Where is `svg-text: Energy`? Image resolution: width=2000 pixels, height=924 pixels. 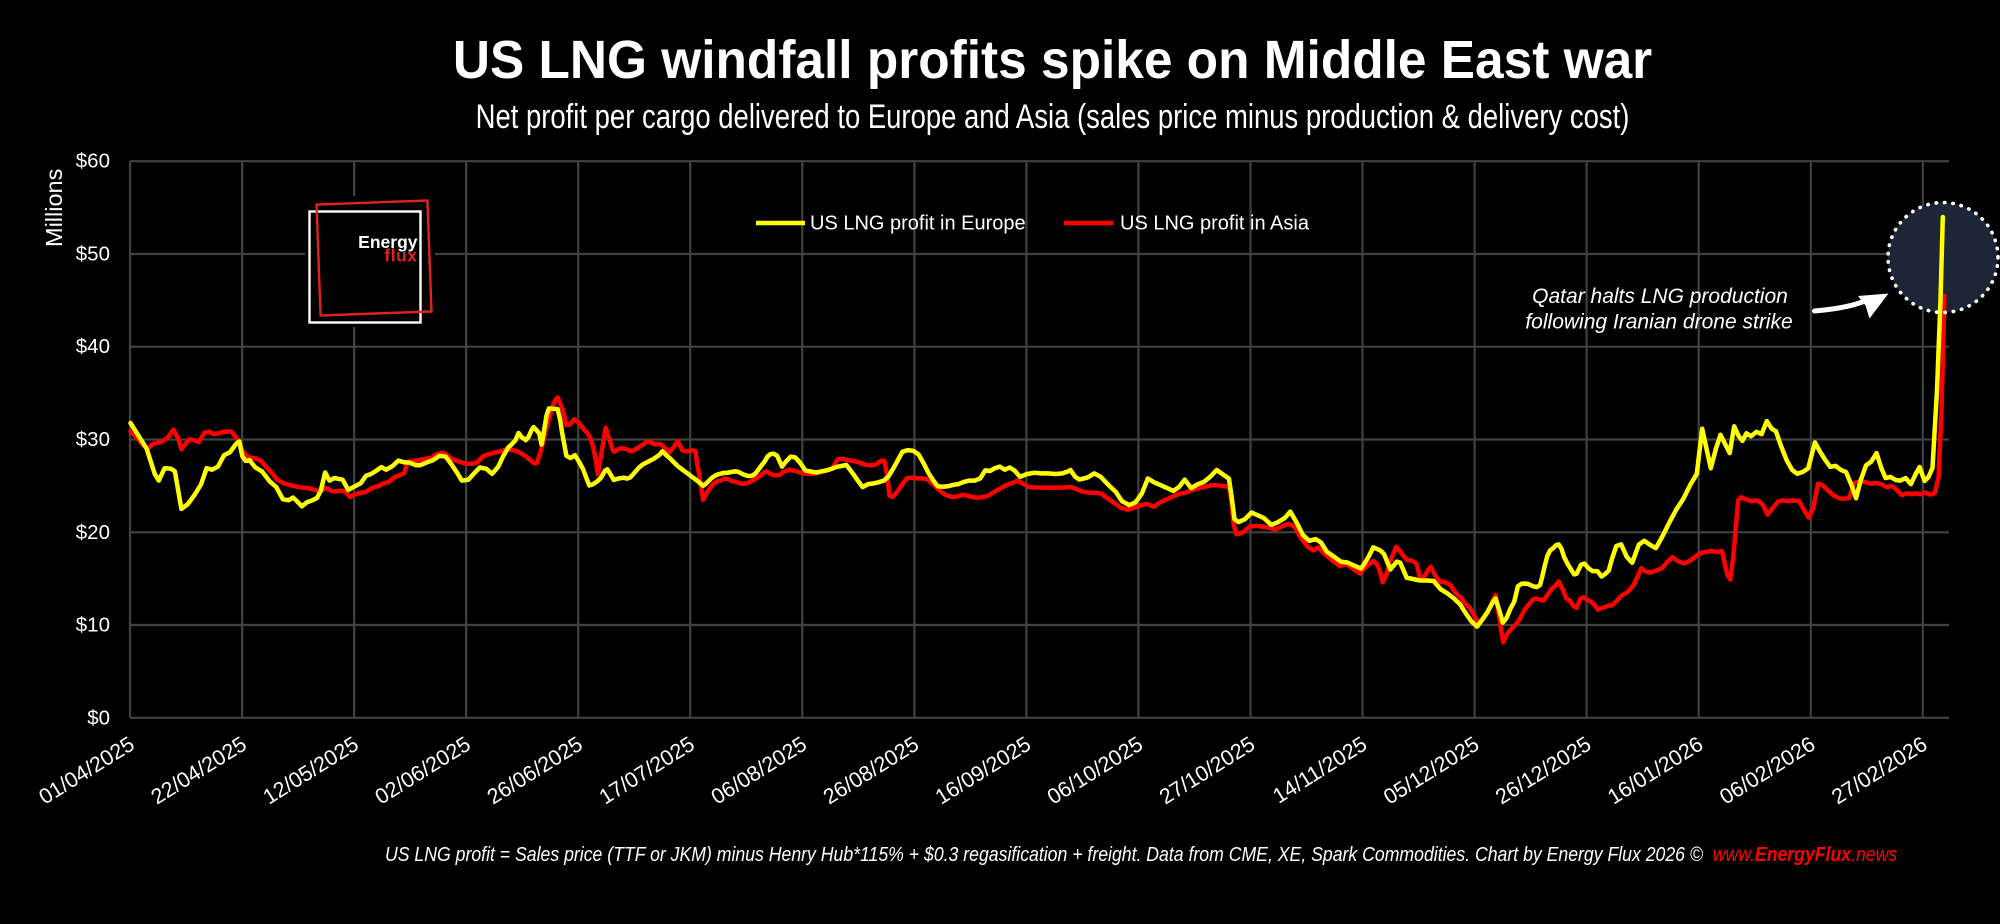 svg-text: Energy is located at coordinates (388, 242).